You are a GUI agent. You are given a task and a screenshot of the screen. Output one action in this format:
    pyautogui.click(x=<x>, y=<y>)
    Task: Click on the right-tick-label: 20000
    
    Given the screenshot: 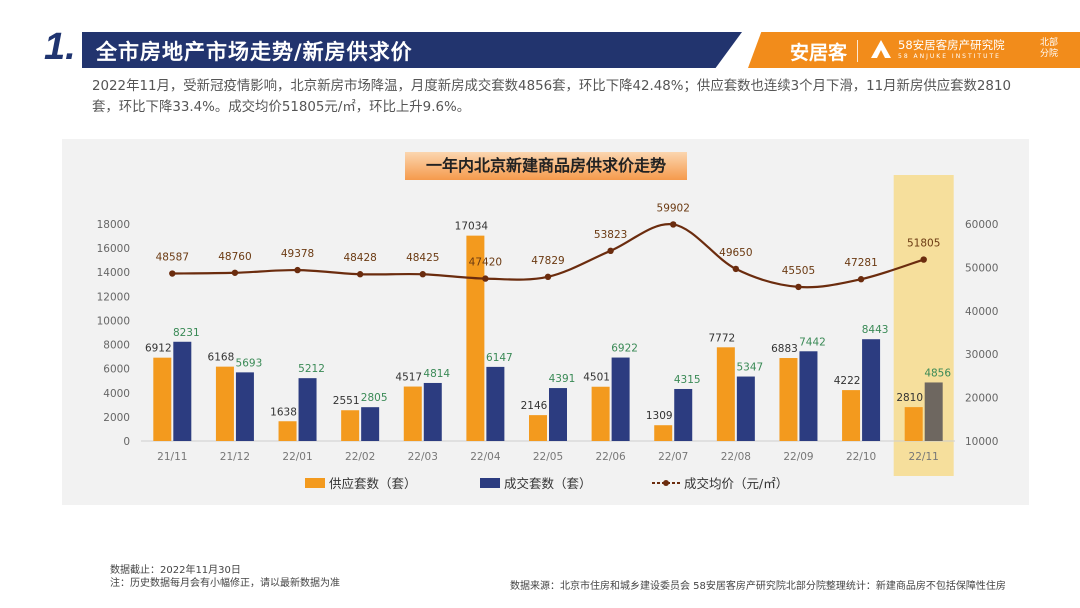 What is the action you would take?
    pyautogui.click(x=981, y=399)
    